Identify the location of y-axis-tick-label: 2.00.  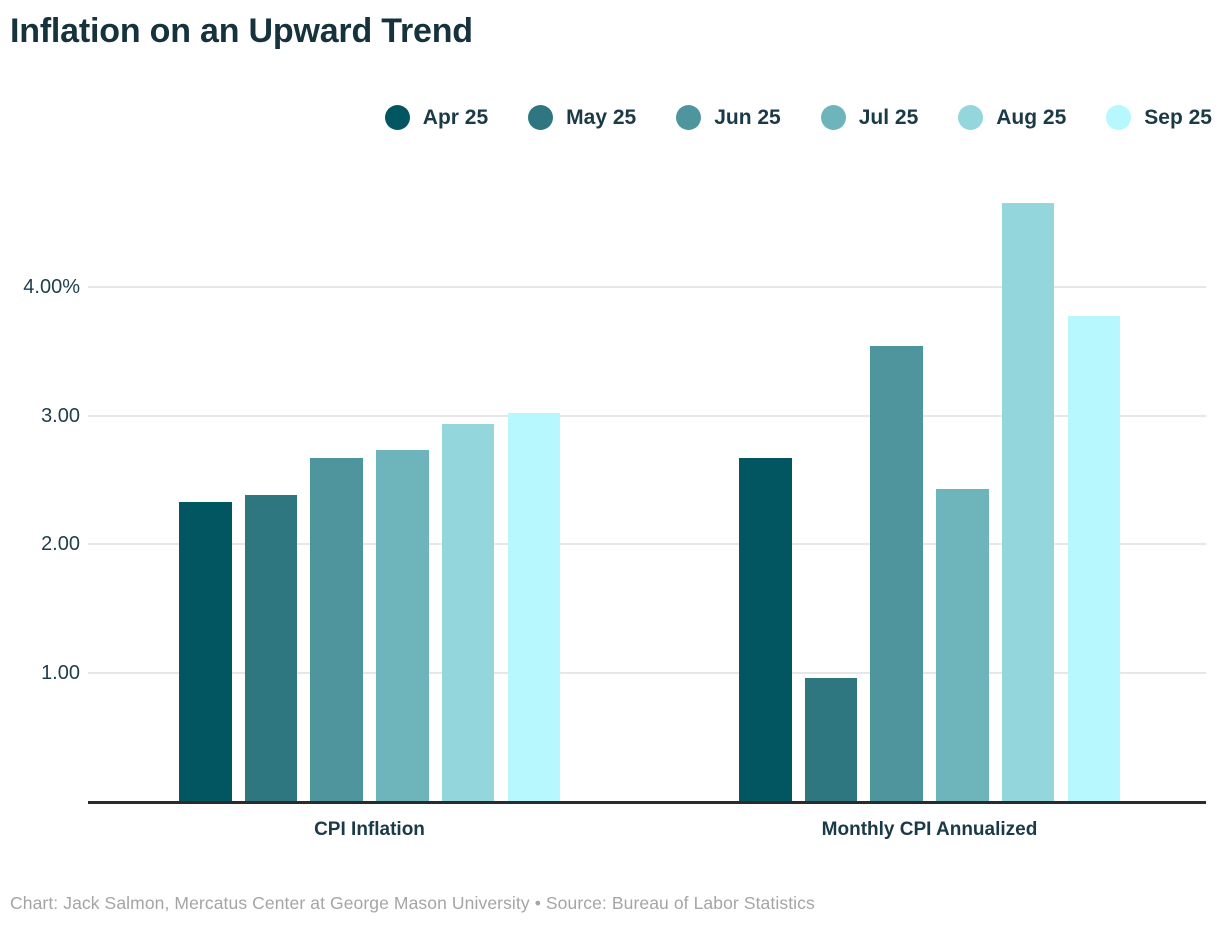
(60, 544).